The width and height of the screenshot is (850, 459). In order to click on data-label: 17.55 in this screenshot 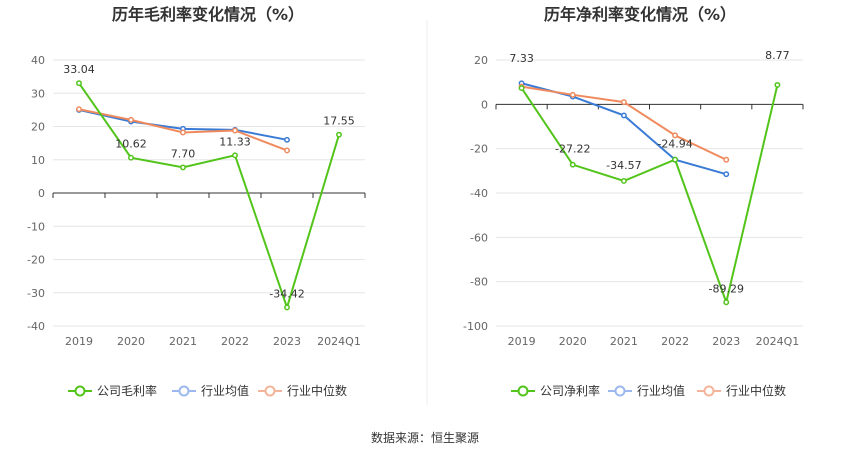, I will do `click(339, 121)`.